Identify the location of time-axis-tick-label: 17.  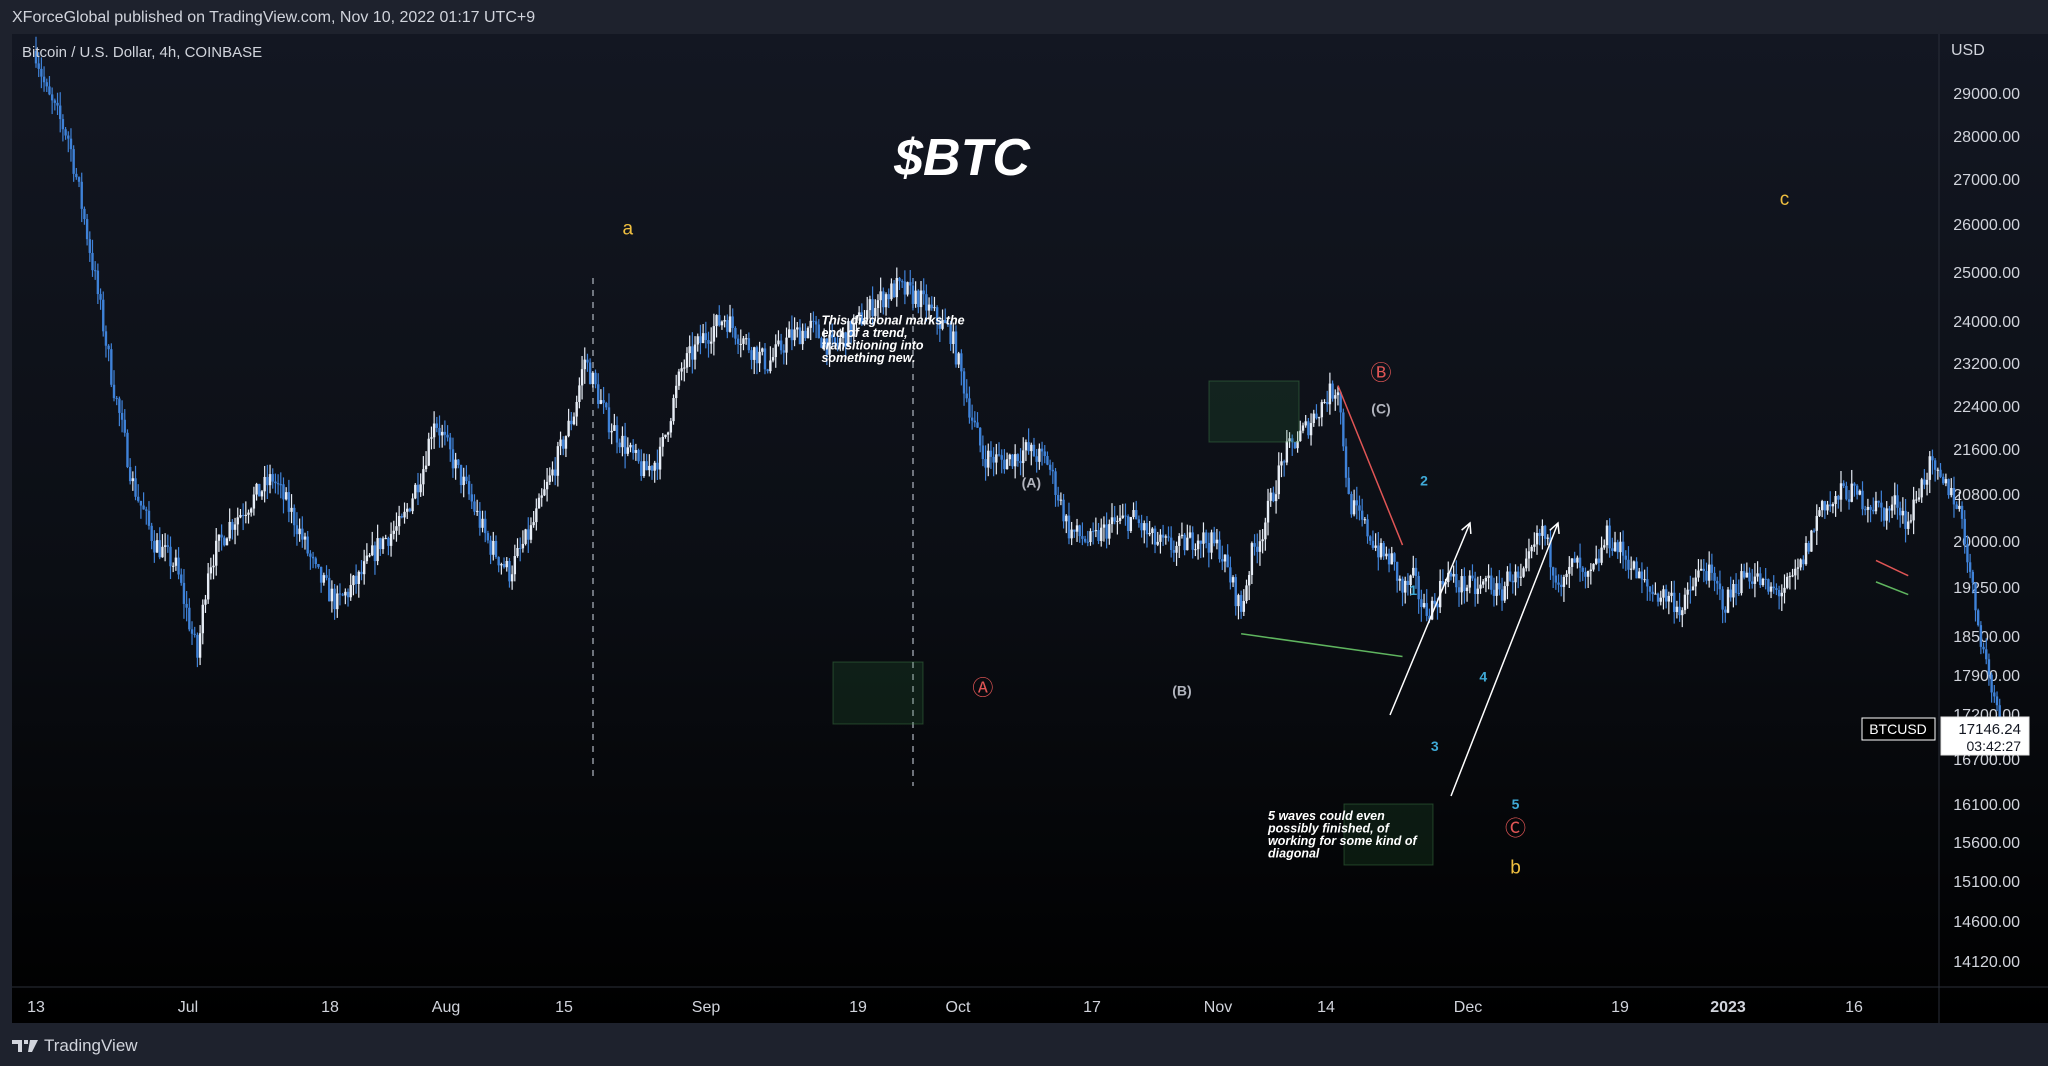
(1092, 1007).